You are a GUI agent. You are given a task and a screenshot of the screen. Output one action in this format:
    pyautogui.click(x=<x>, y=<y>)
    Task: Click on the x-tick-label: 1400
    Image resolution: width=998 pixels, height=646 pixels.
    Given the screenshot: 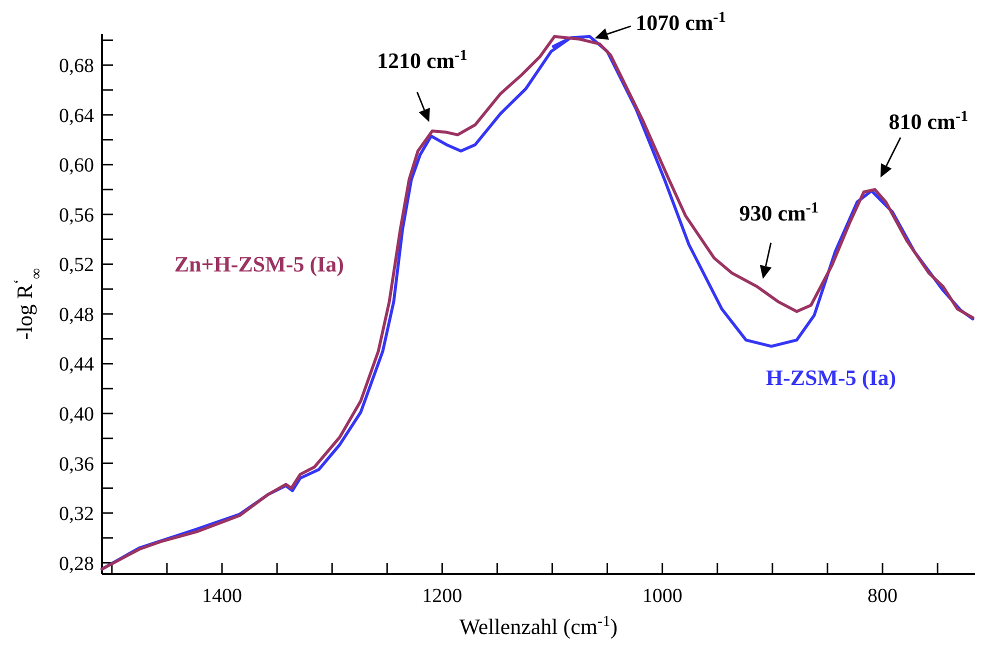 What is the action you would take?
    pyautogui.click(x=222, y=596)
    